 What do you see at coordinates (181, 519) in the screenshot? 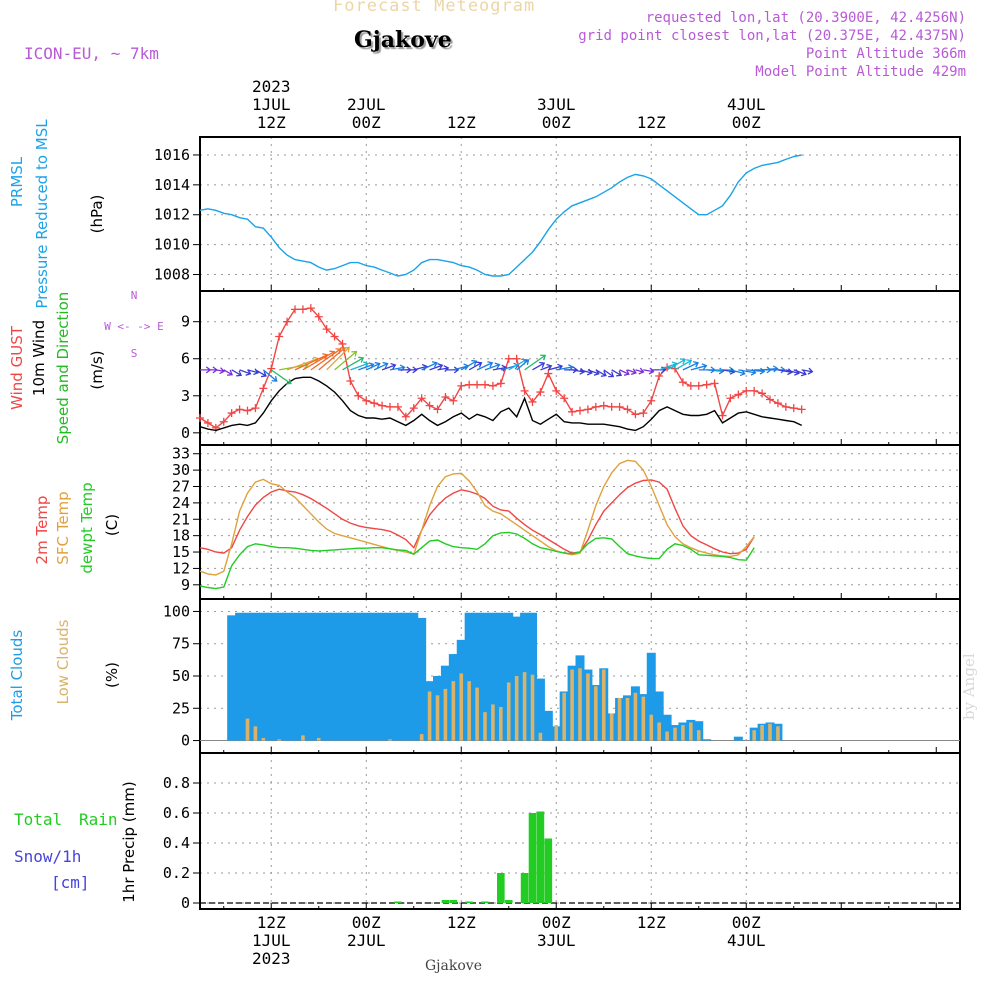
I see `temperature-ytick-label: 21` at bounding box center [181, 519].